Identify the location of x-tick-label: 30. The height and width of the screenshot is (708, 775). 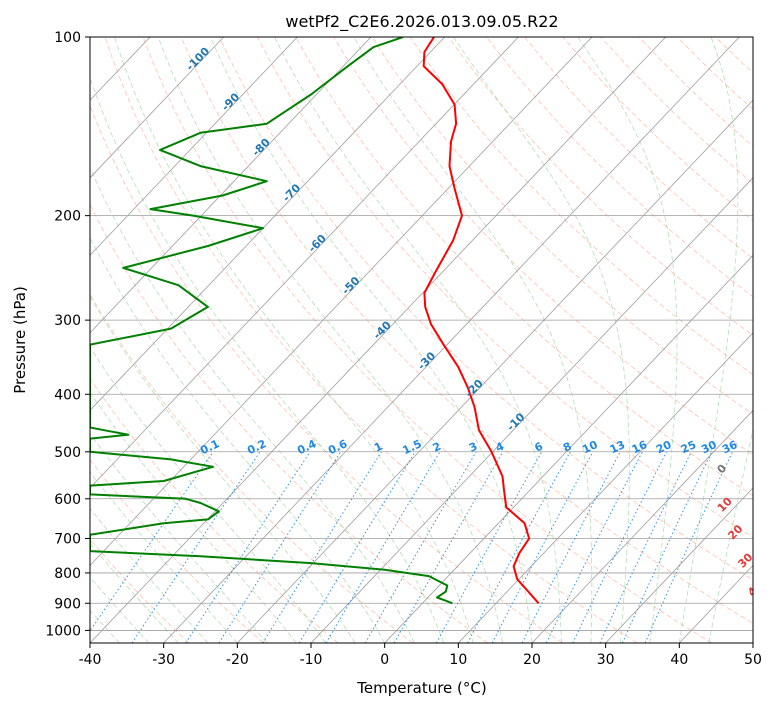
(606, 660).